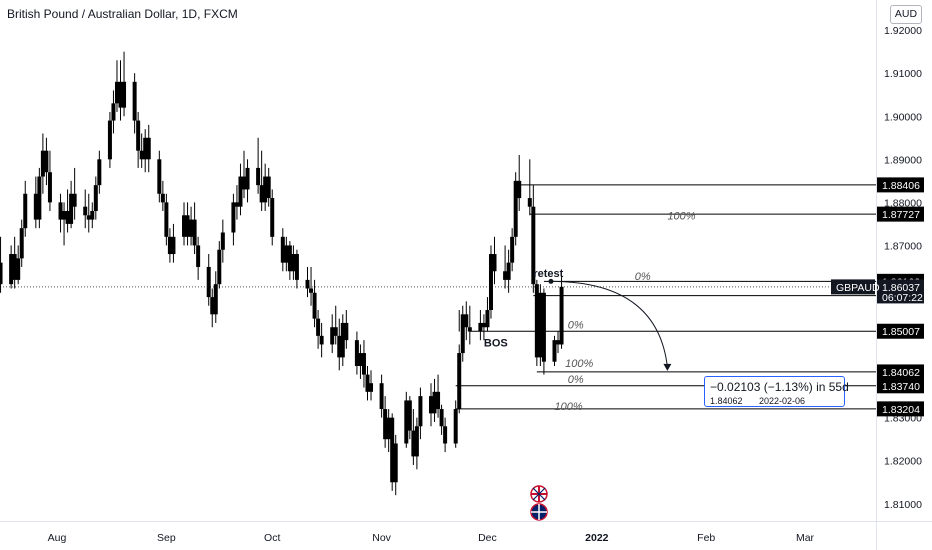 The height and width of the screenshot is (550, 932). What do you see at coordinates (903, 203) in the screenshot?
I see `price-tick-label: 1.88000` at bounding box center [903, 203].